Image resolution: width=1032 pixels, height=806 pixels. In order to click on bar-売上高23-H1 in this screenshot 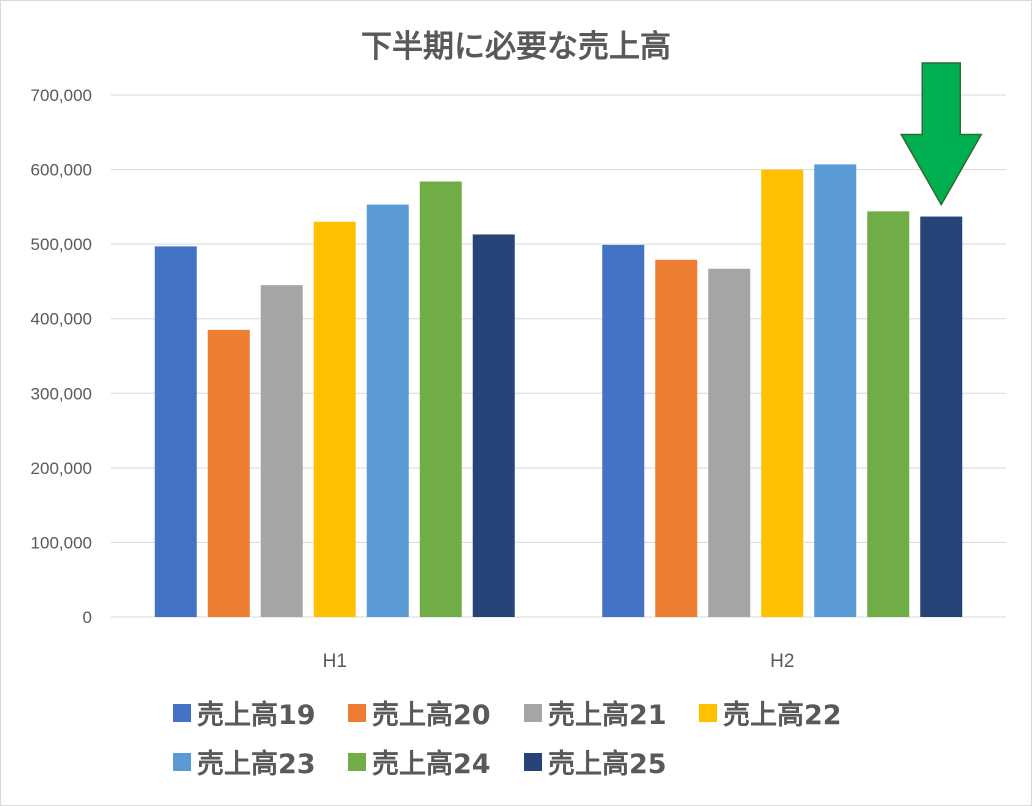, I will do `click(387, 410)`.